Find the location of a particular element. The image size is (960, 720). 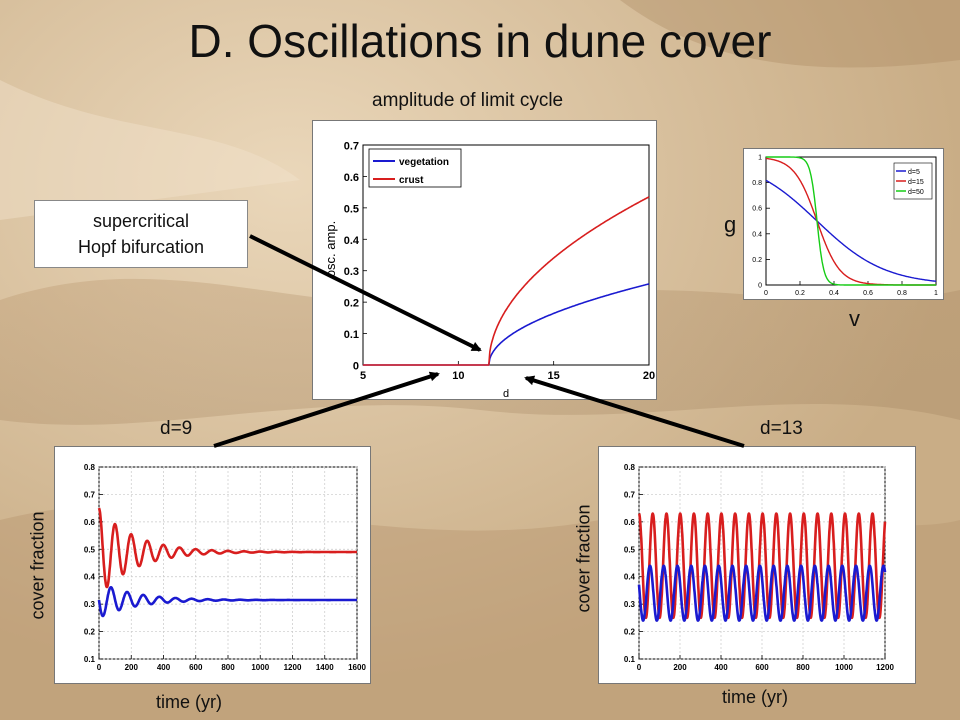

legend: d=5 d=15 d=50 is located at coordinates (913, 181).